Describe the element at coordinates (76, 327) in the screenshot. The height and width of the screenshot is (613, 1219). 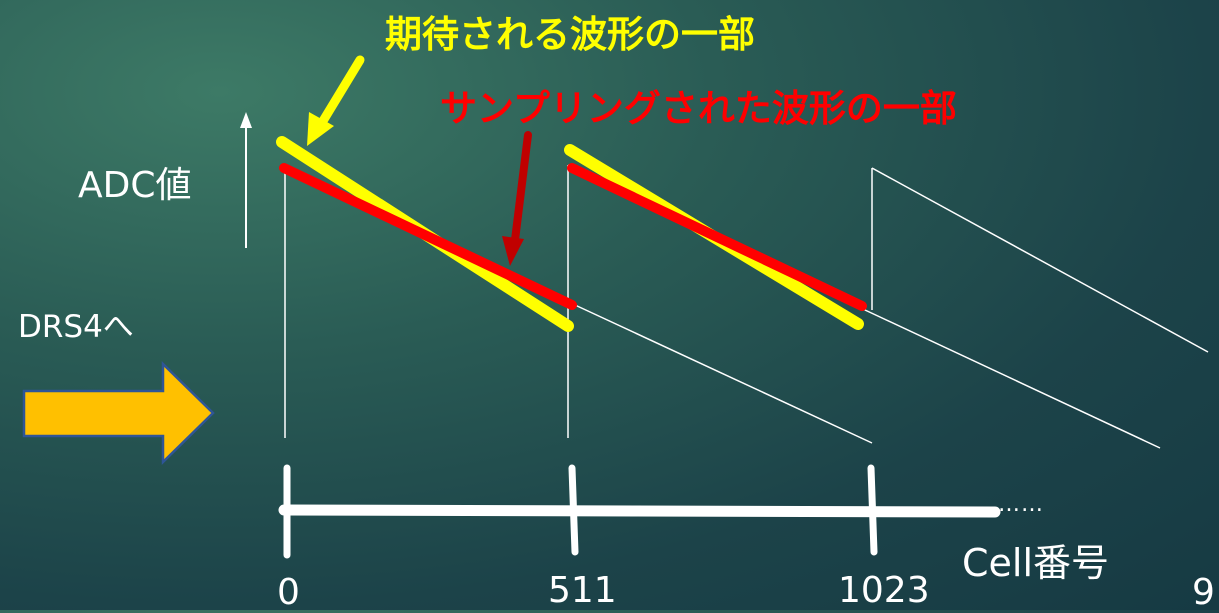
I see `input-label: DRS4へ` at that location.